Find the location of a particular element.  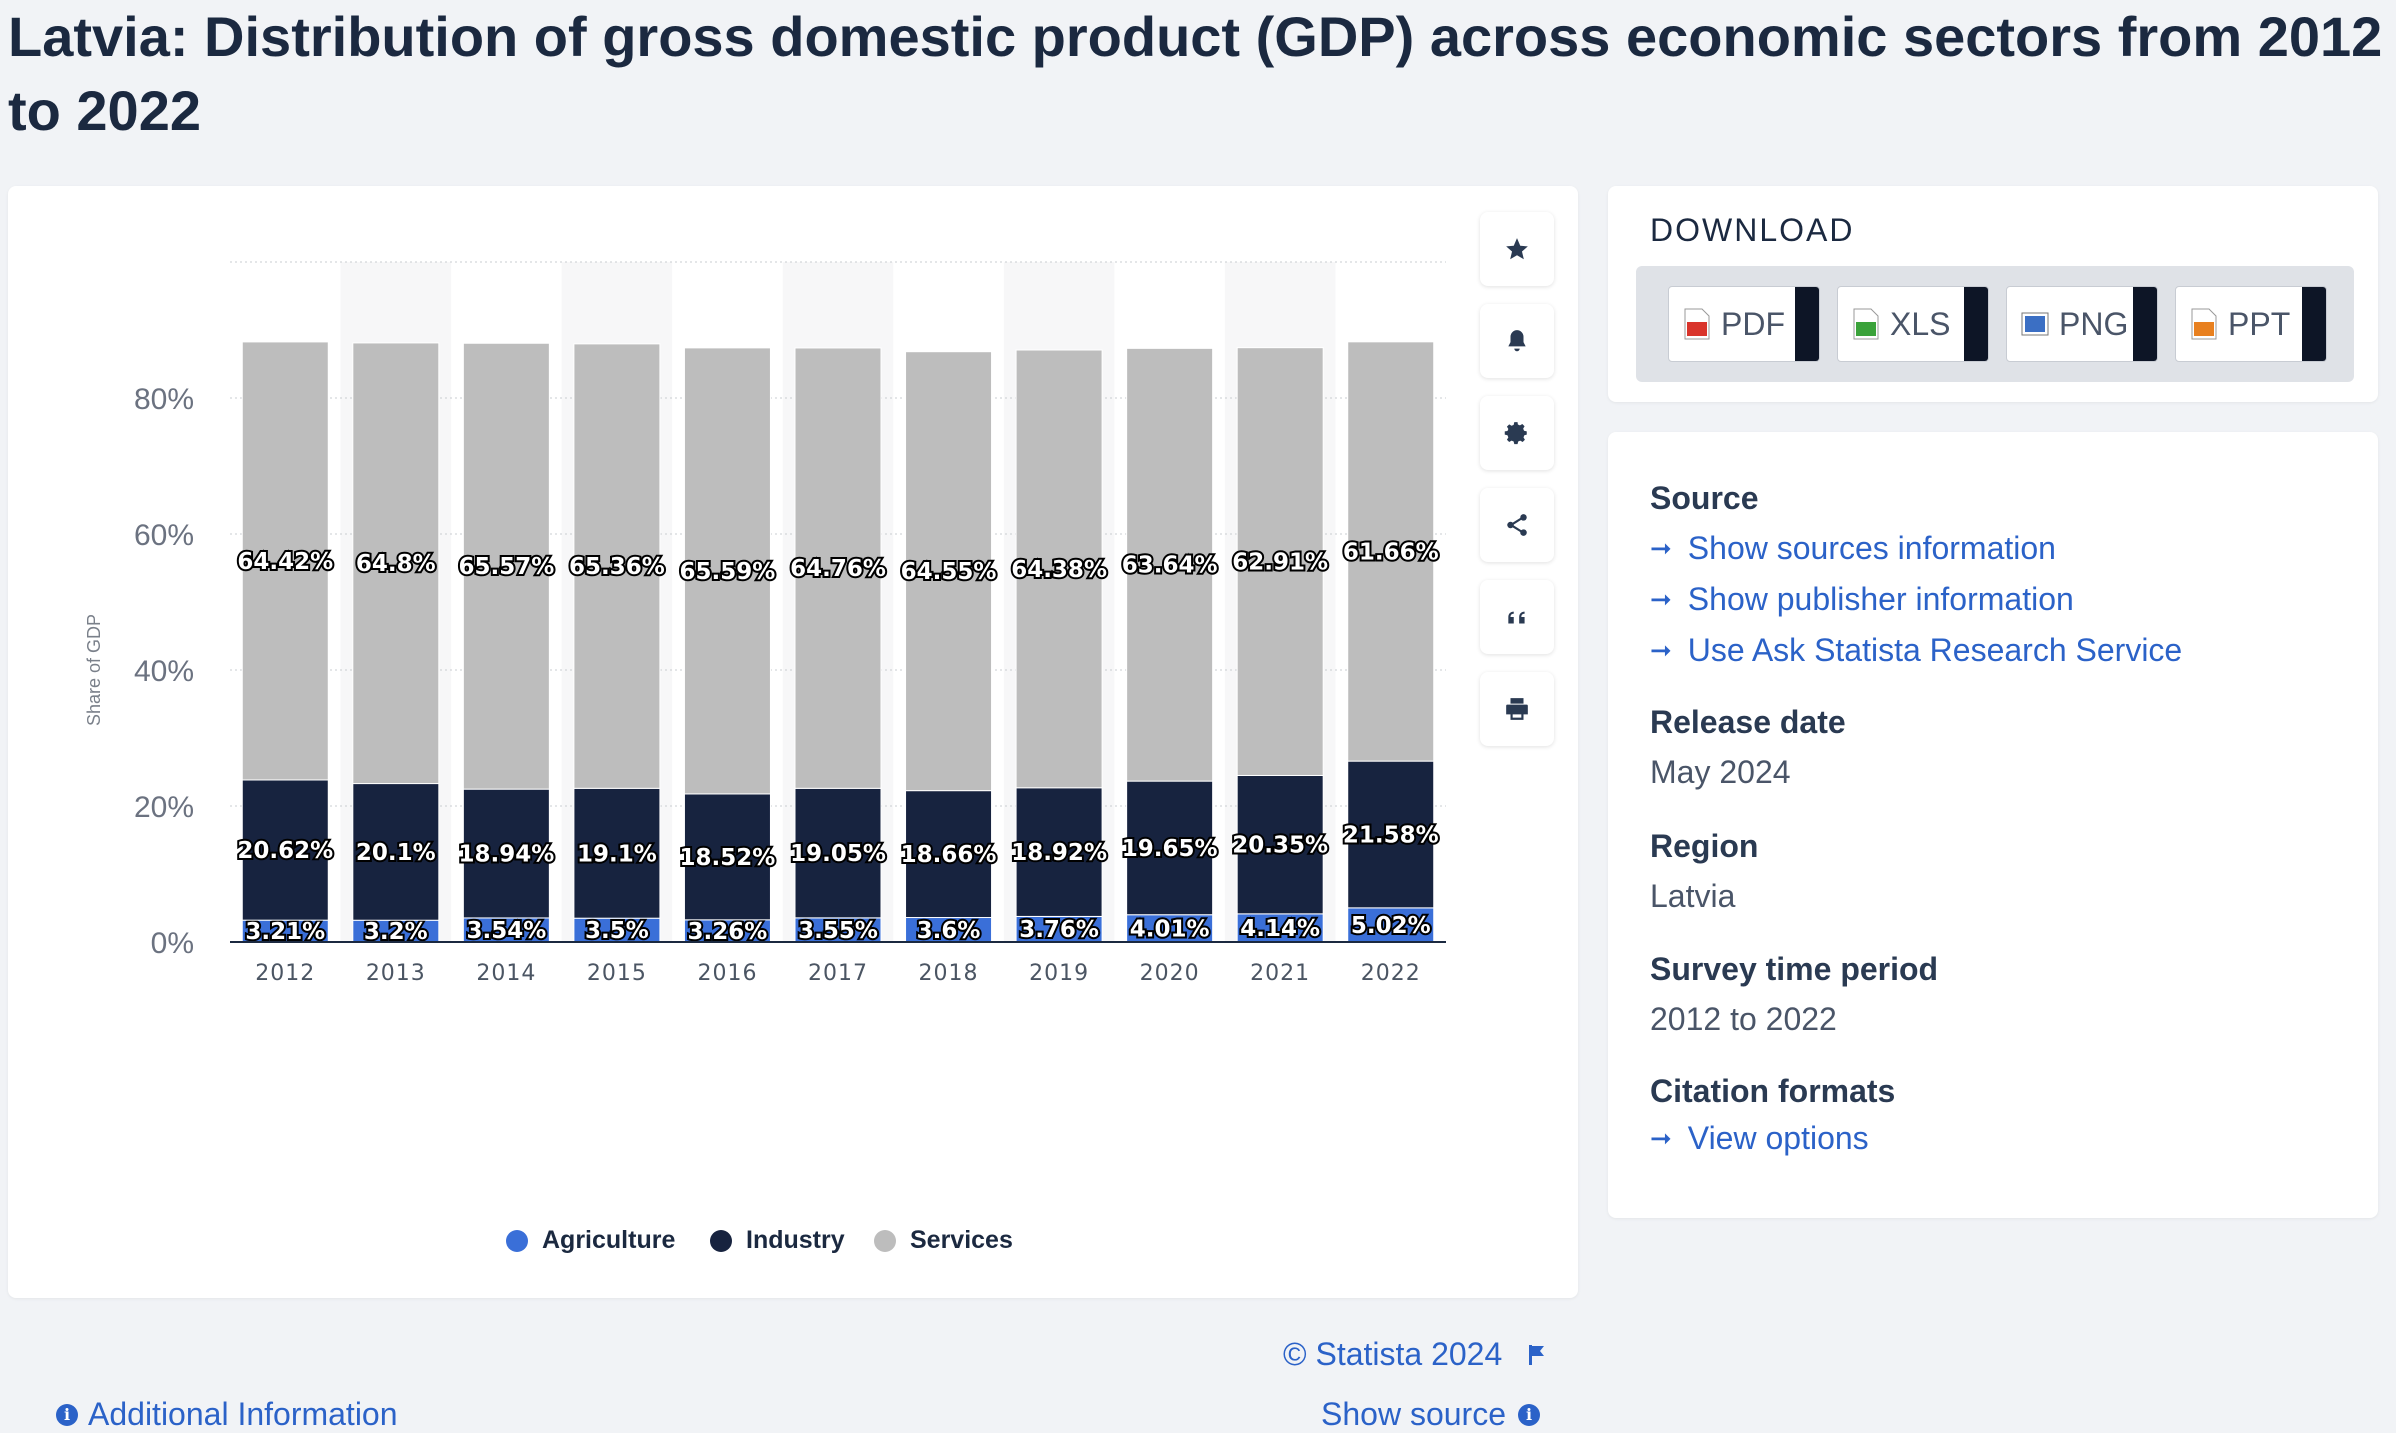

data-label: 19.05% is located at coordinates (838, 854).